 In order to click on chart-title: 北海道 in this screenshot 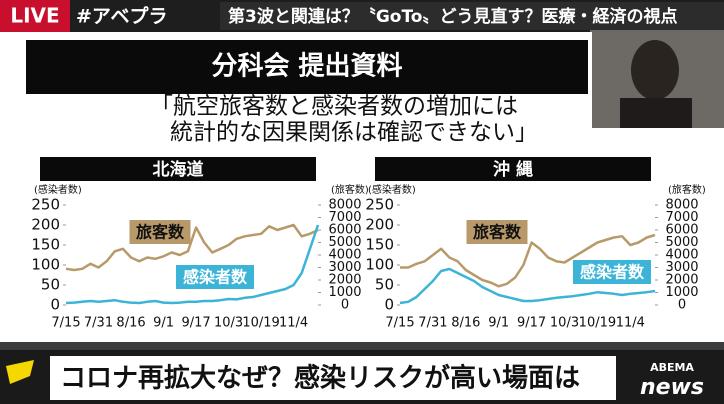, I will do `click(178, 169)`.